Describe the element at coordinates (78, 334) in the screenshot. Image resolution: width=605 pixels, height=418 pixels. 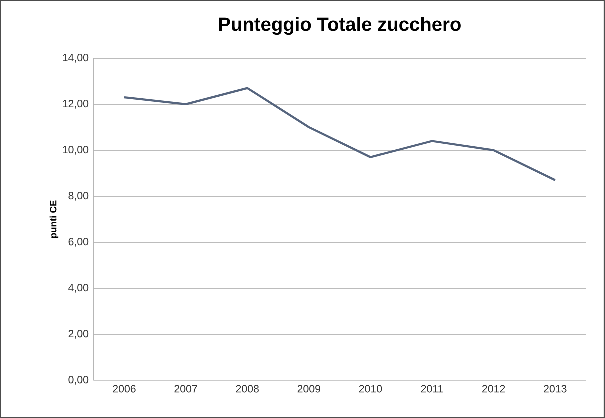
I see `y-tick-label: 2,00` at that location.